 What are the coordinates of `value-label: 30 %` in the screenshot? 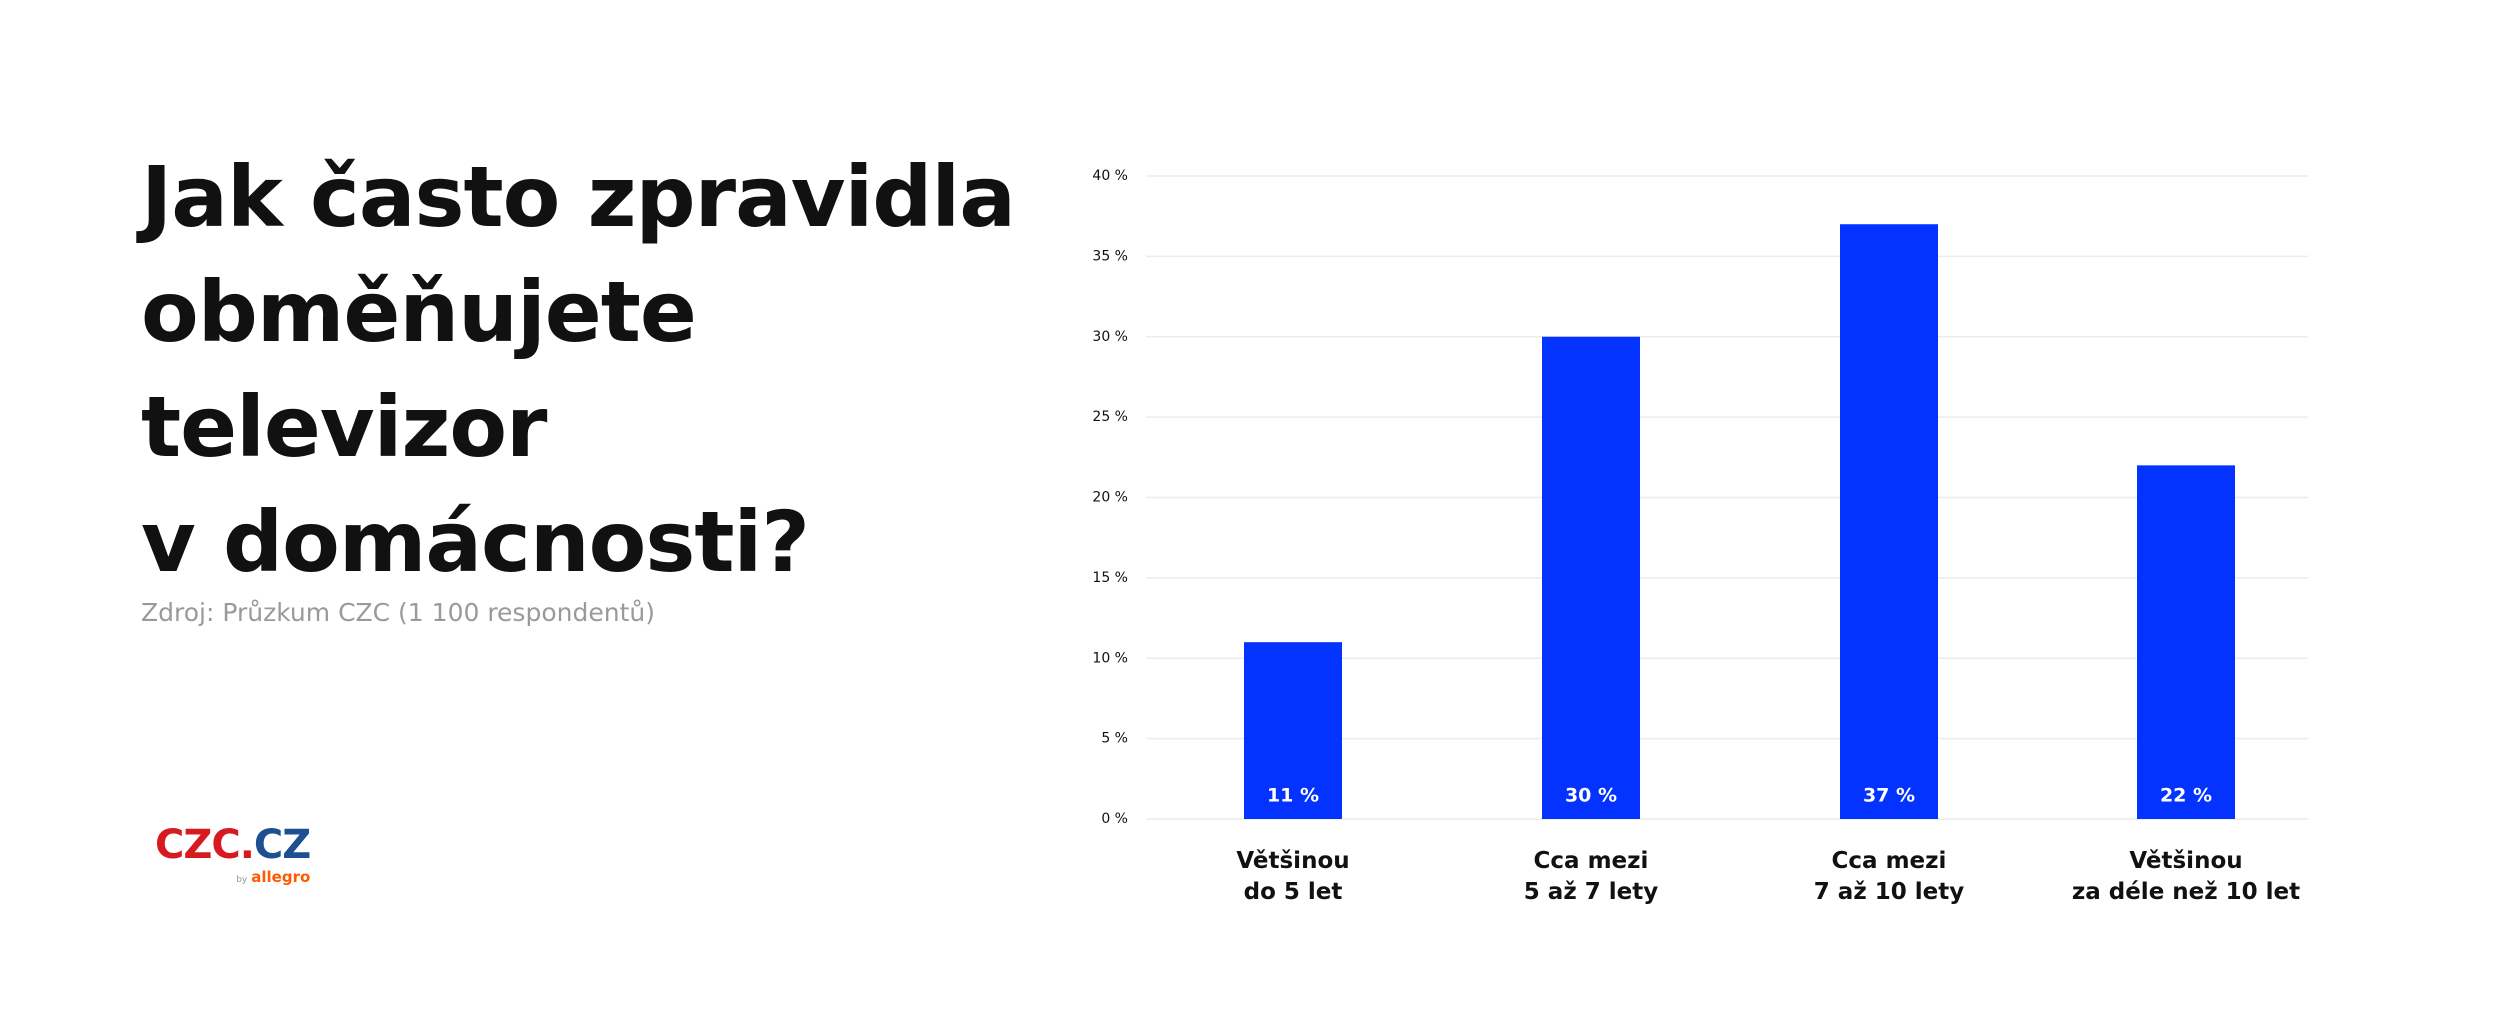 It's located at (1591, 796).